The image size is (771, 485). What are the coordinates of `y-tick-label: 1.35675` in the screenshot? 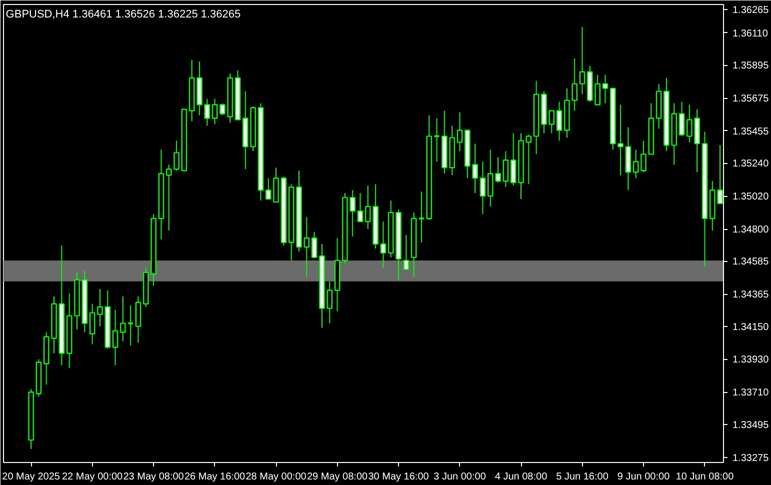 It's located at (751, 99).